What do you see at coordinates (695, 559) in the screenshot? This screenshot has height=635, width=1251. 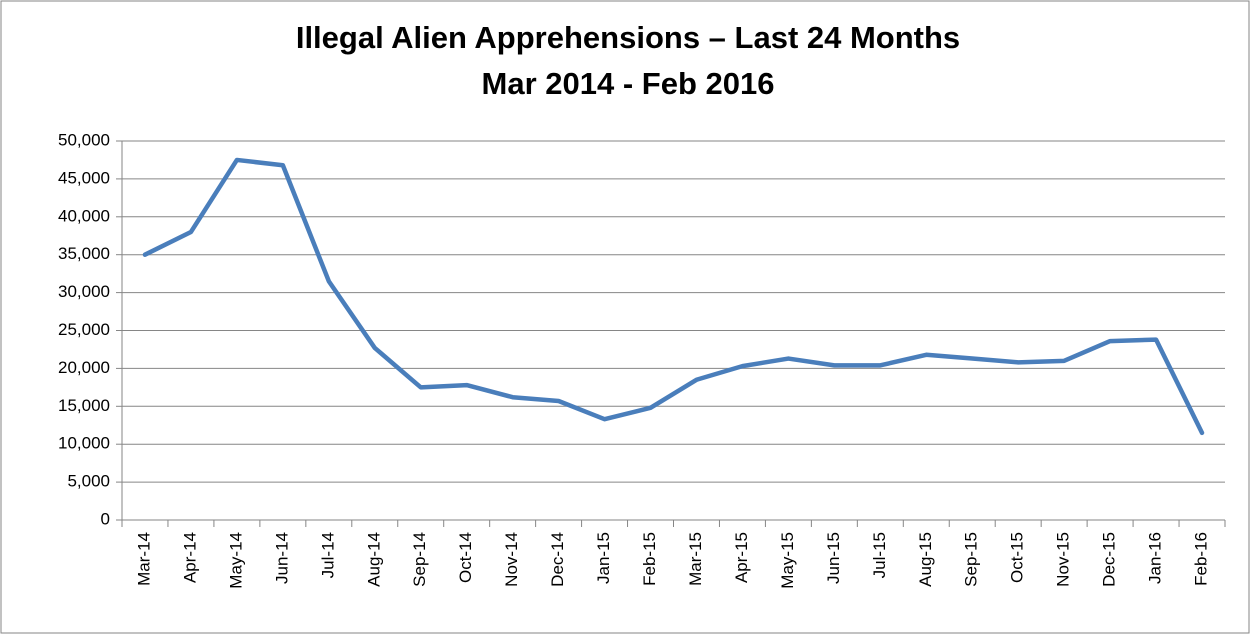 I see `x-tick-label: Mar-15` at bounding box center [695, 559].